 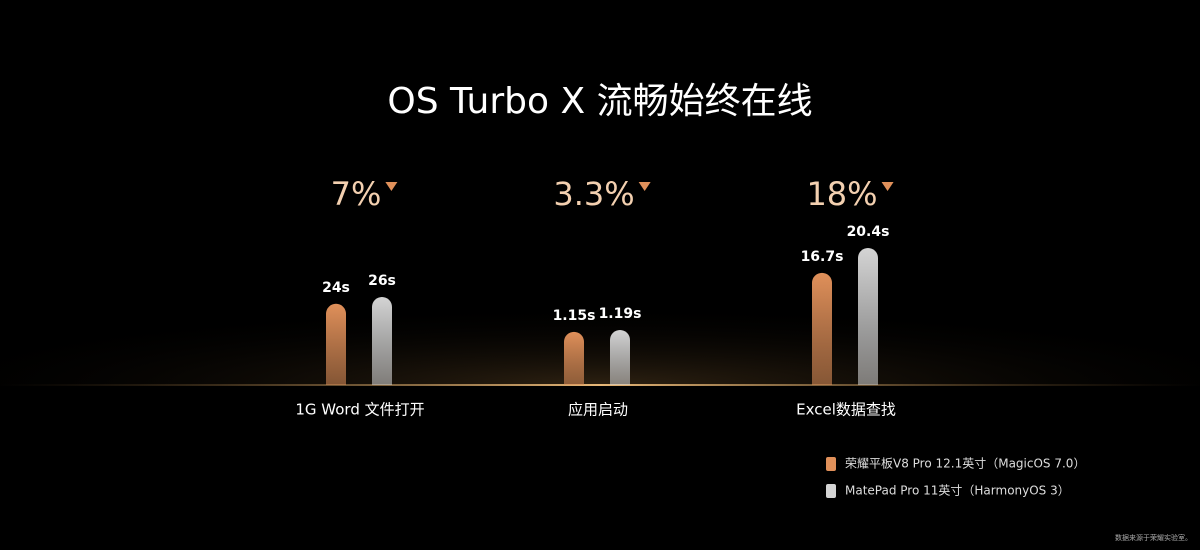 What do you see at coordinates (868, 232) in the screenshot?
I see `value-label: 20.4s` at bounding box center [868, 232].